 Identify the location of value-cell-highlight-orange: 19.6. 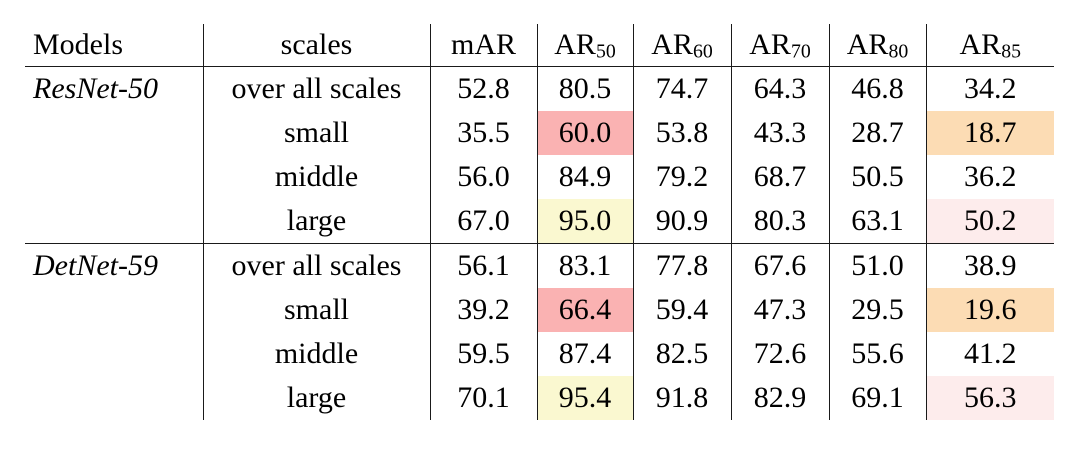
(989, 310).